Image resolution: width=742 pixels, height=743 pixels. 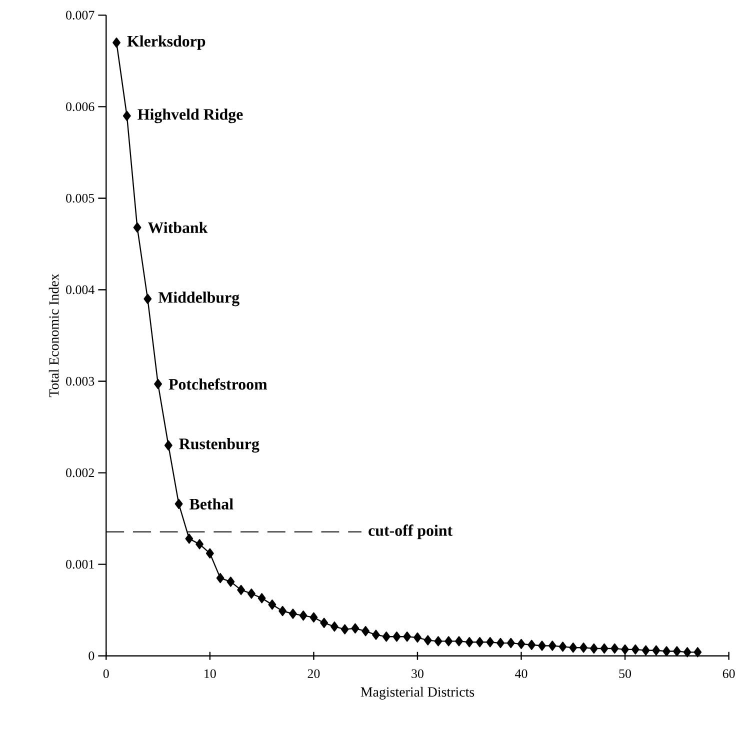 What do you see at coordinates (80, 198) in the screenshot?
I see `y-tick-label: 0.005` at bounding box center [80, 198].